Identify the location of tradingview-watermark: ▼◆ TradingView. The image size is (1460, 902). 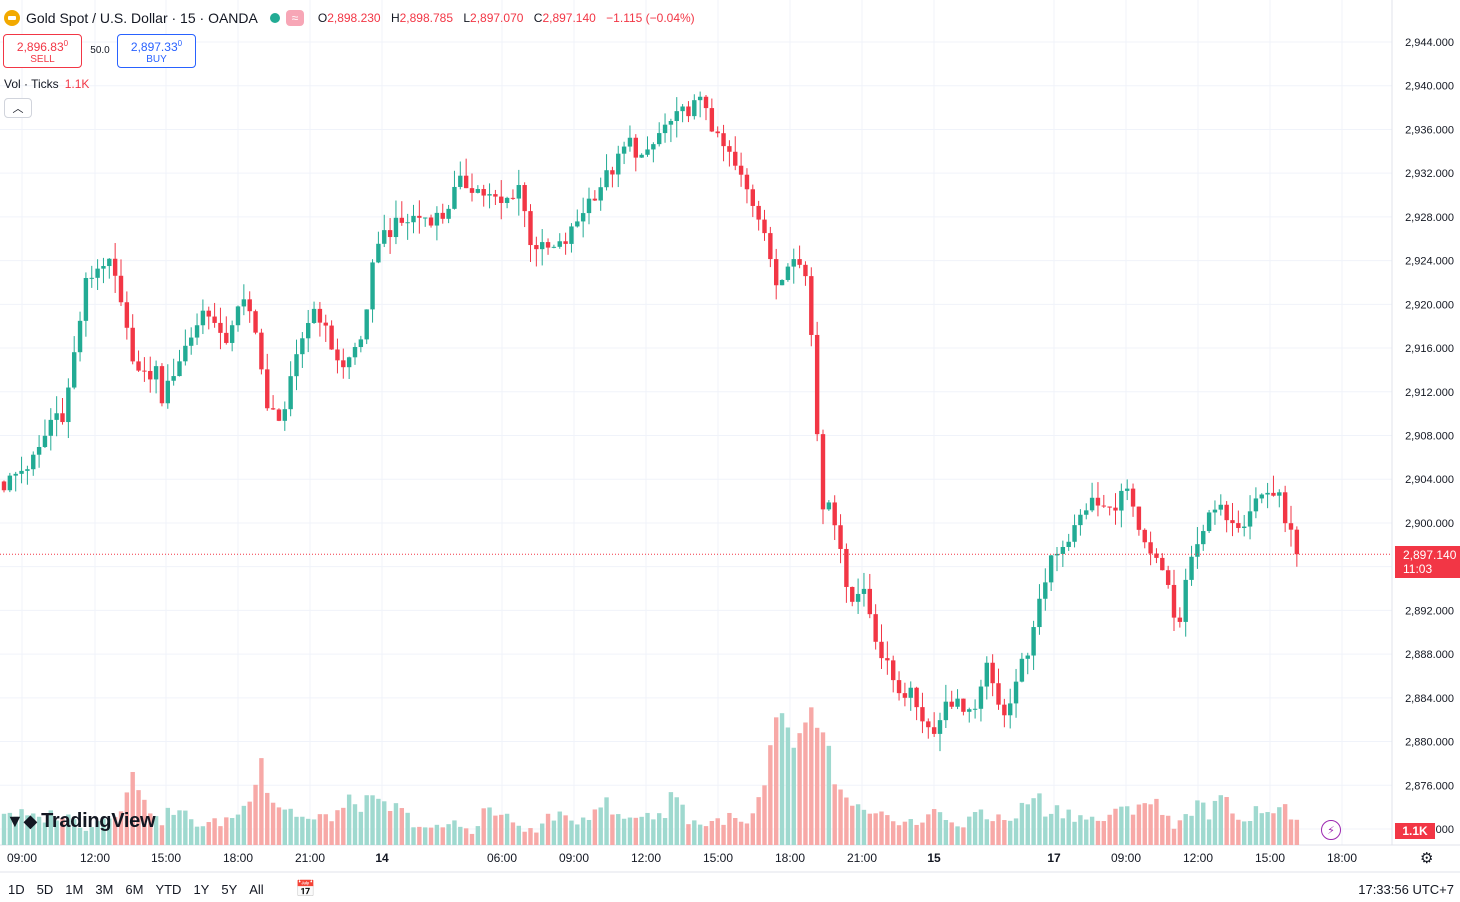
(81, 821).